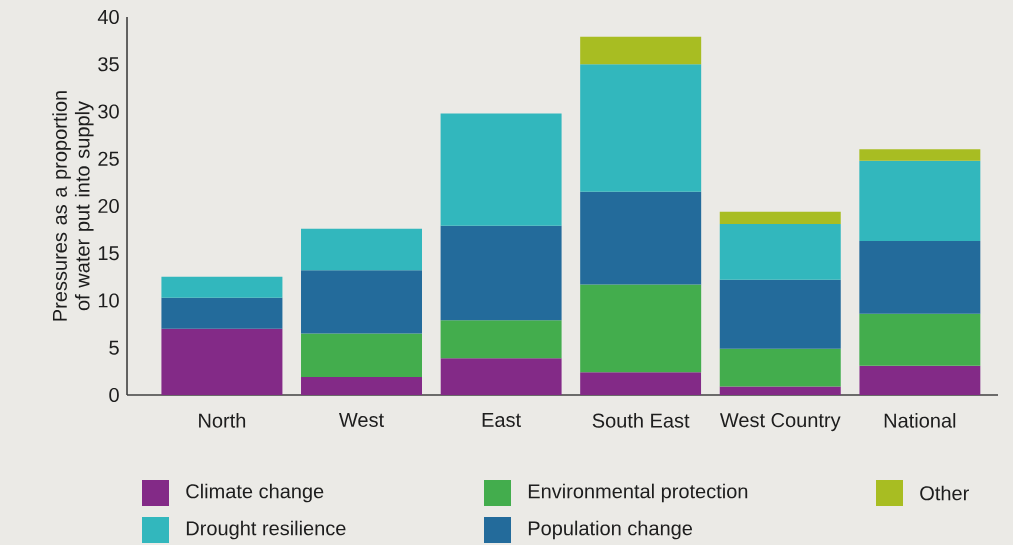 This screenshot has height=545, width=1013. I want to click on y-axis-title: Pressures as a proportion of water put into supply, so click(73, 206).